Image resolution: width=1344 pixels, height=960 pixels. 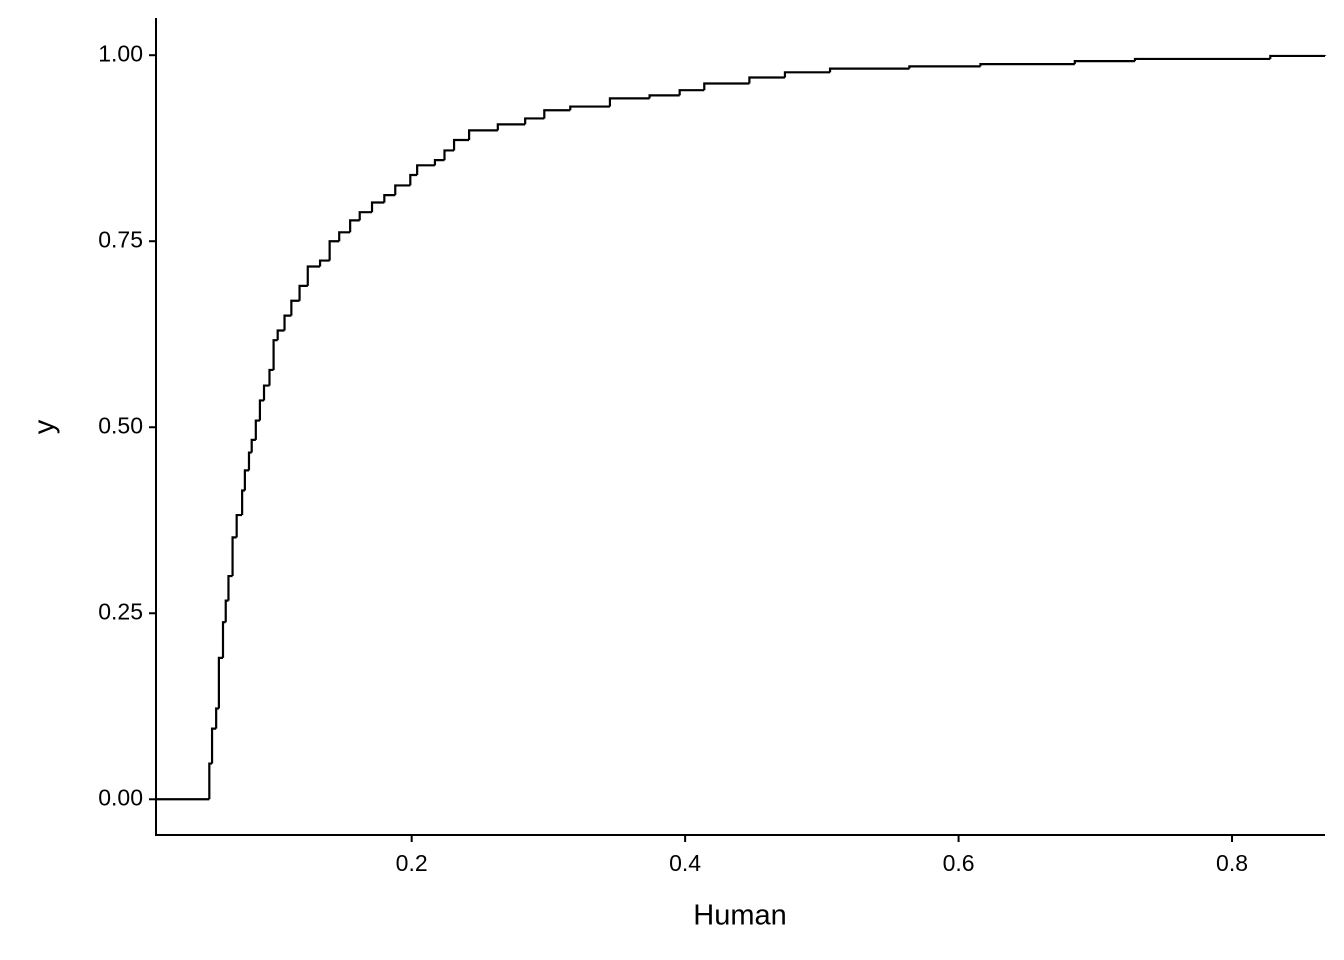 I want to click on x-tick-label: 0.6, so click(x=959, y=863).